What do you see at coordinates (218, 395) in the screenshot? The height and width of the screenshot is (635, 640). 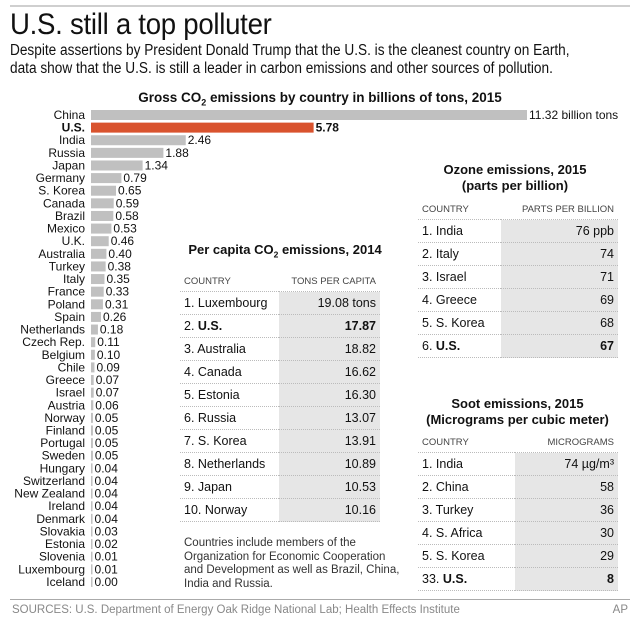 I see `country-name: Estonia` at bounding box center [218, 395].